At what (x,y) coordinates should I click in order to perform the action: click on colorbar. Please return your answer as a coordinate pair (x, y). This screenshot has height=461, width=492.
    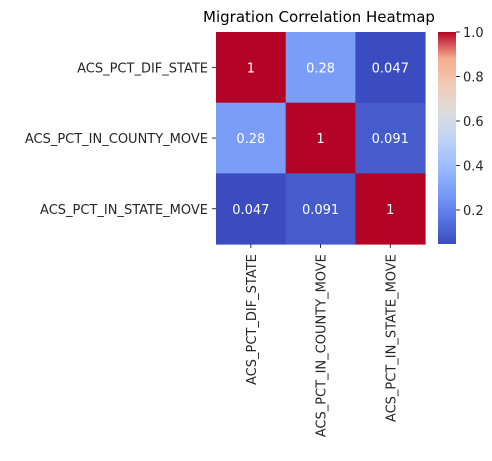
    Looking at the image, I should click on (447, 138).